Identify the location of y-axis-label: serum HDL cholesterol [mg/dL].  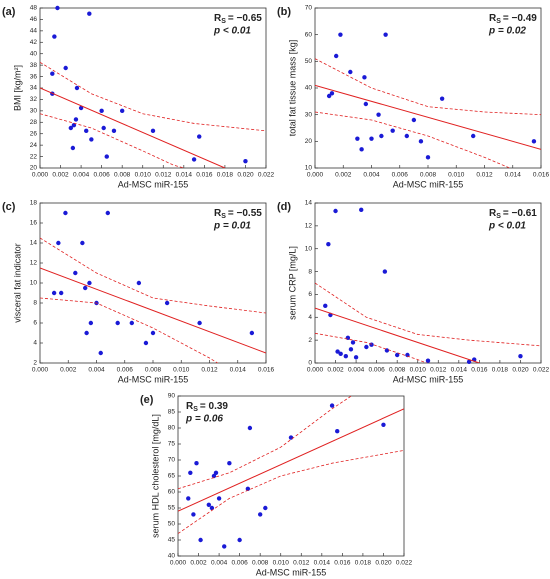
(155, 476).